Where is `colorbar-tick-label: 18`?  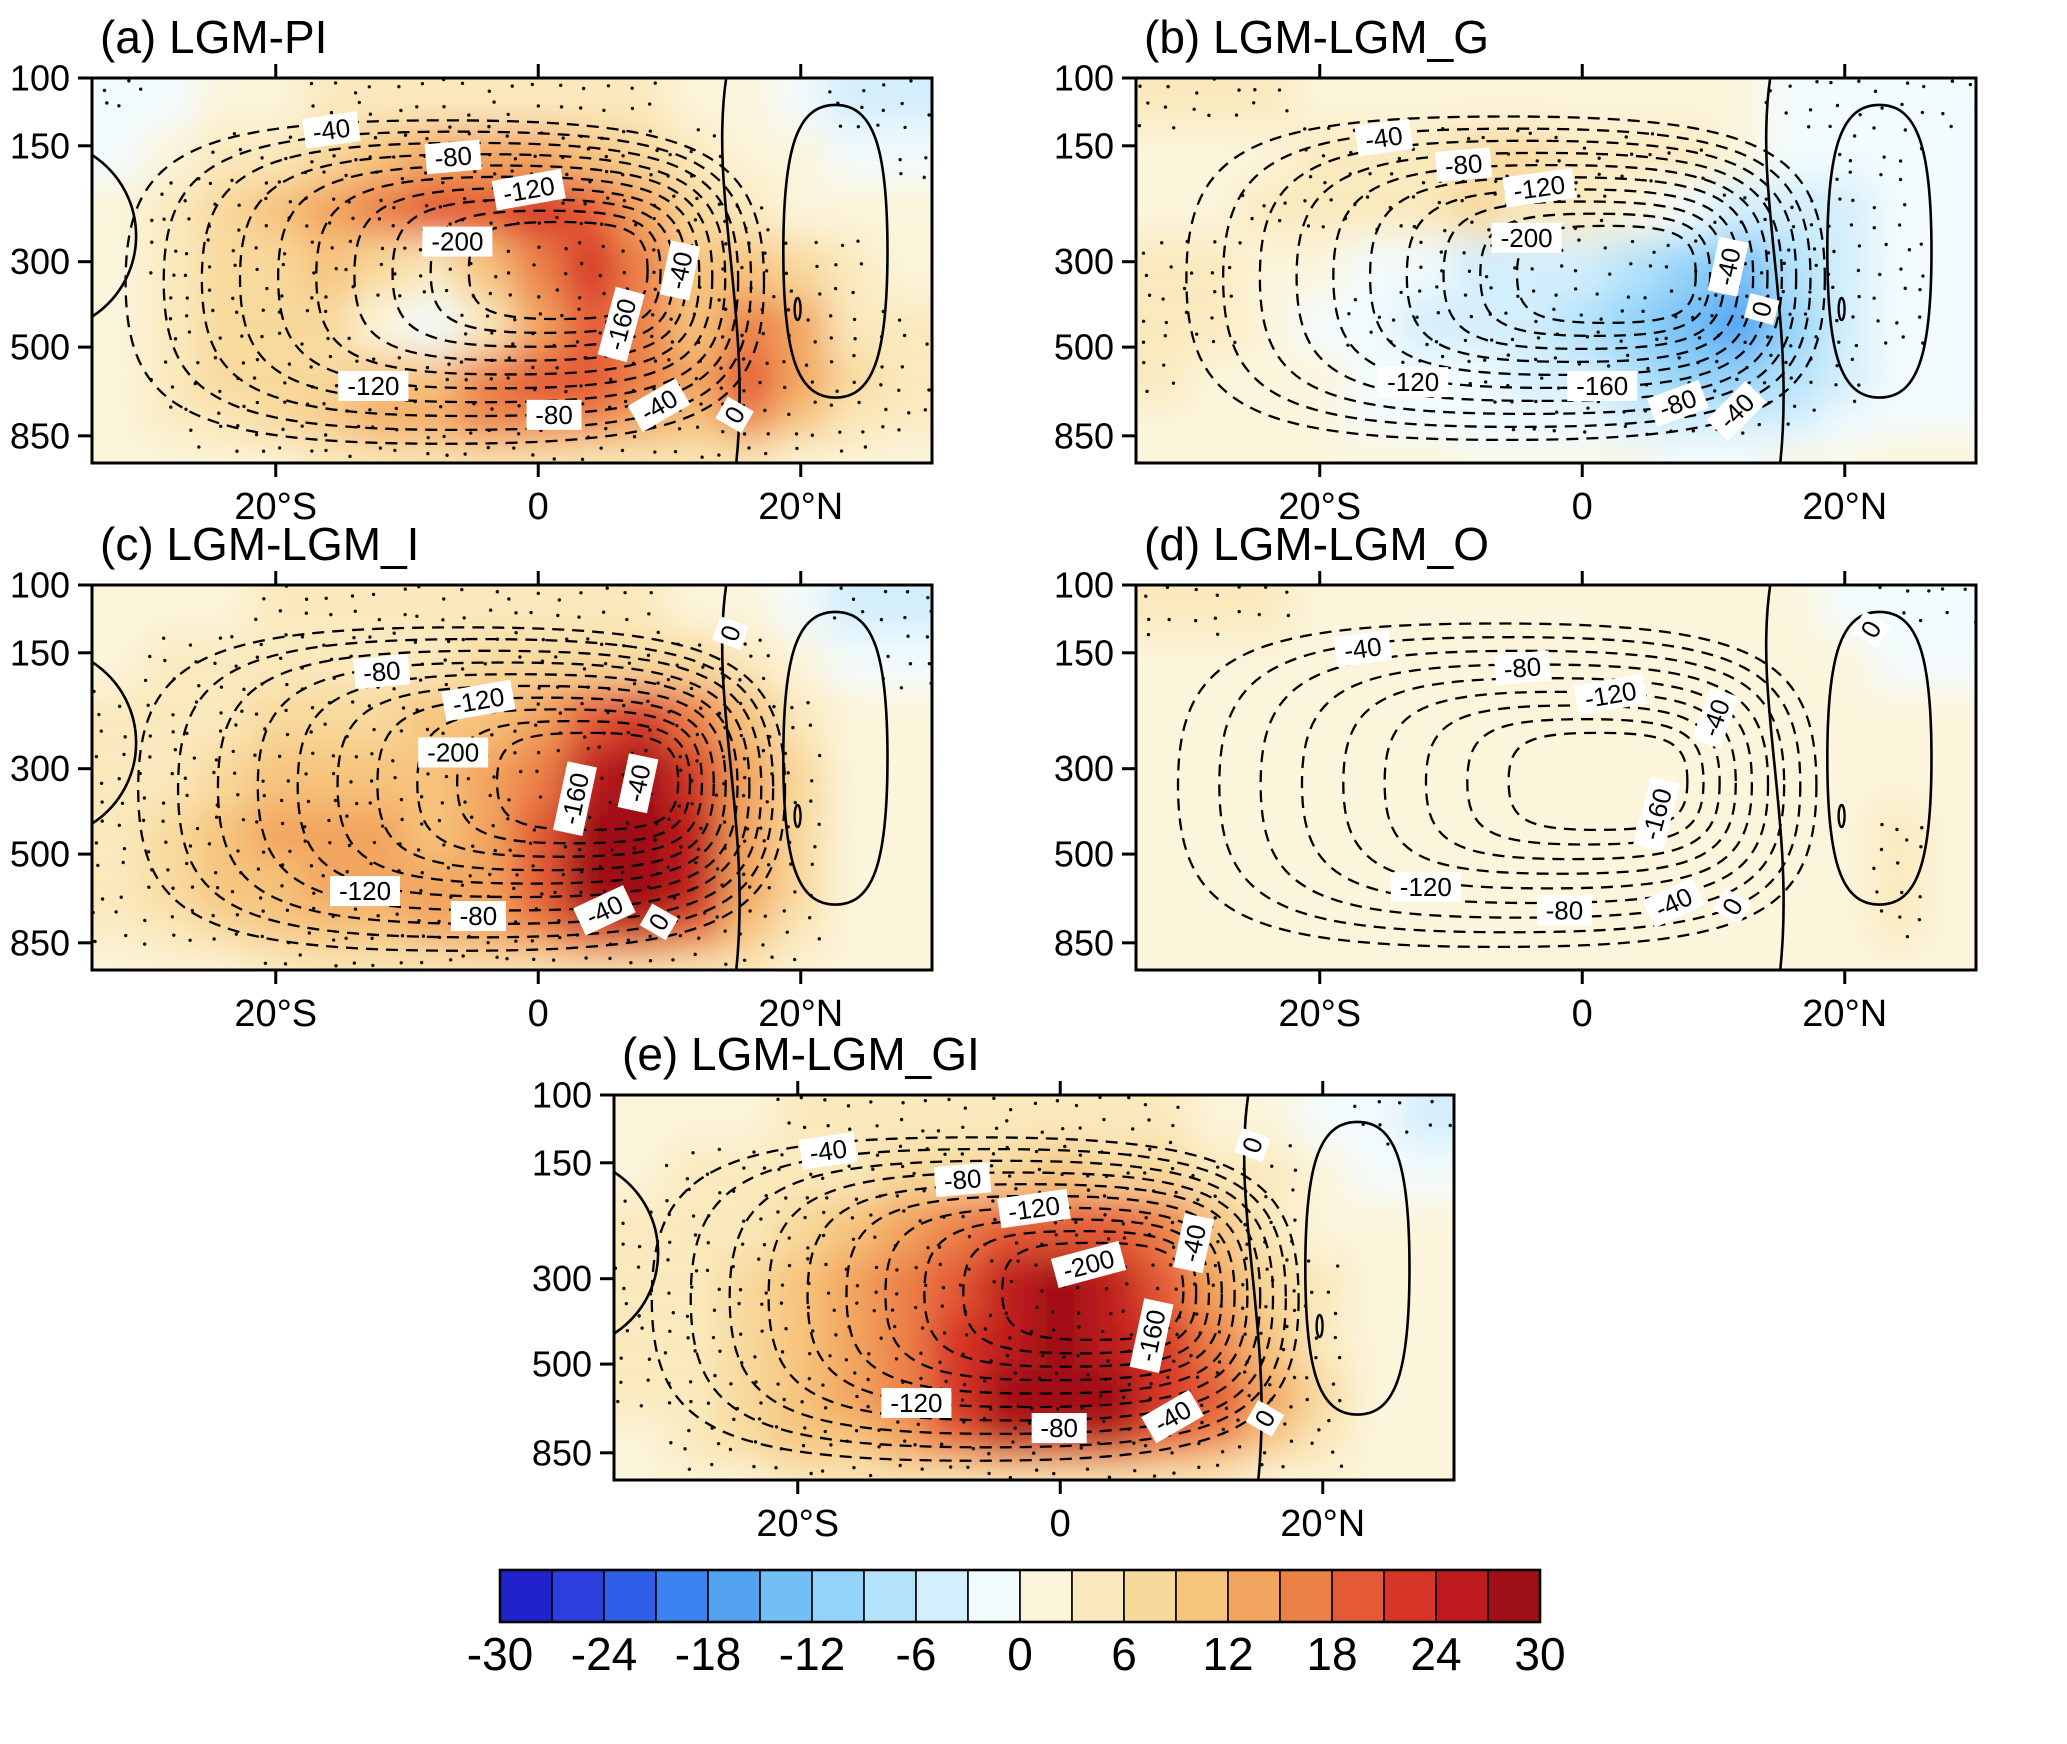 colorbar-tick-label: 18 is located at coordinates (1331, 1654).